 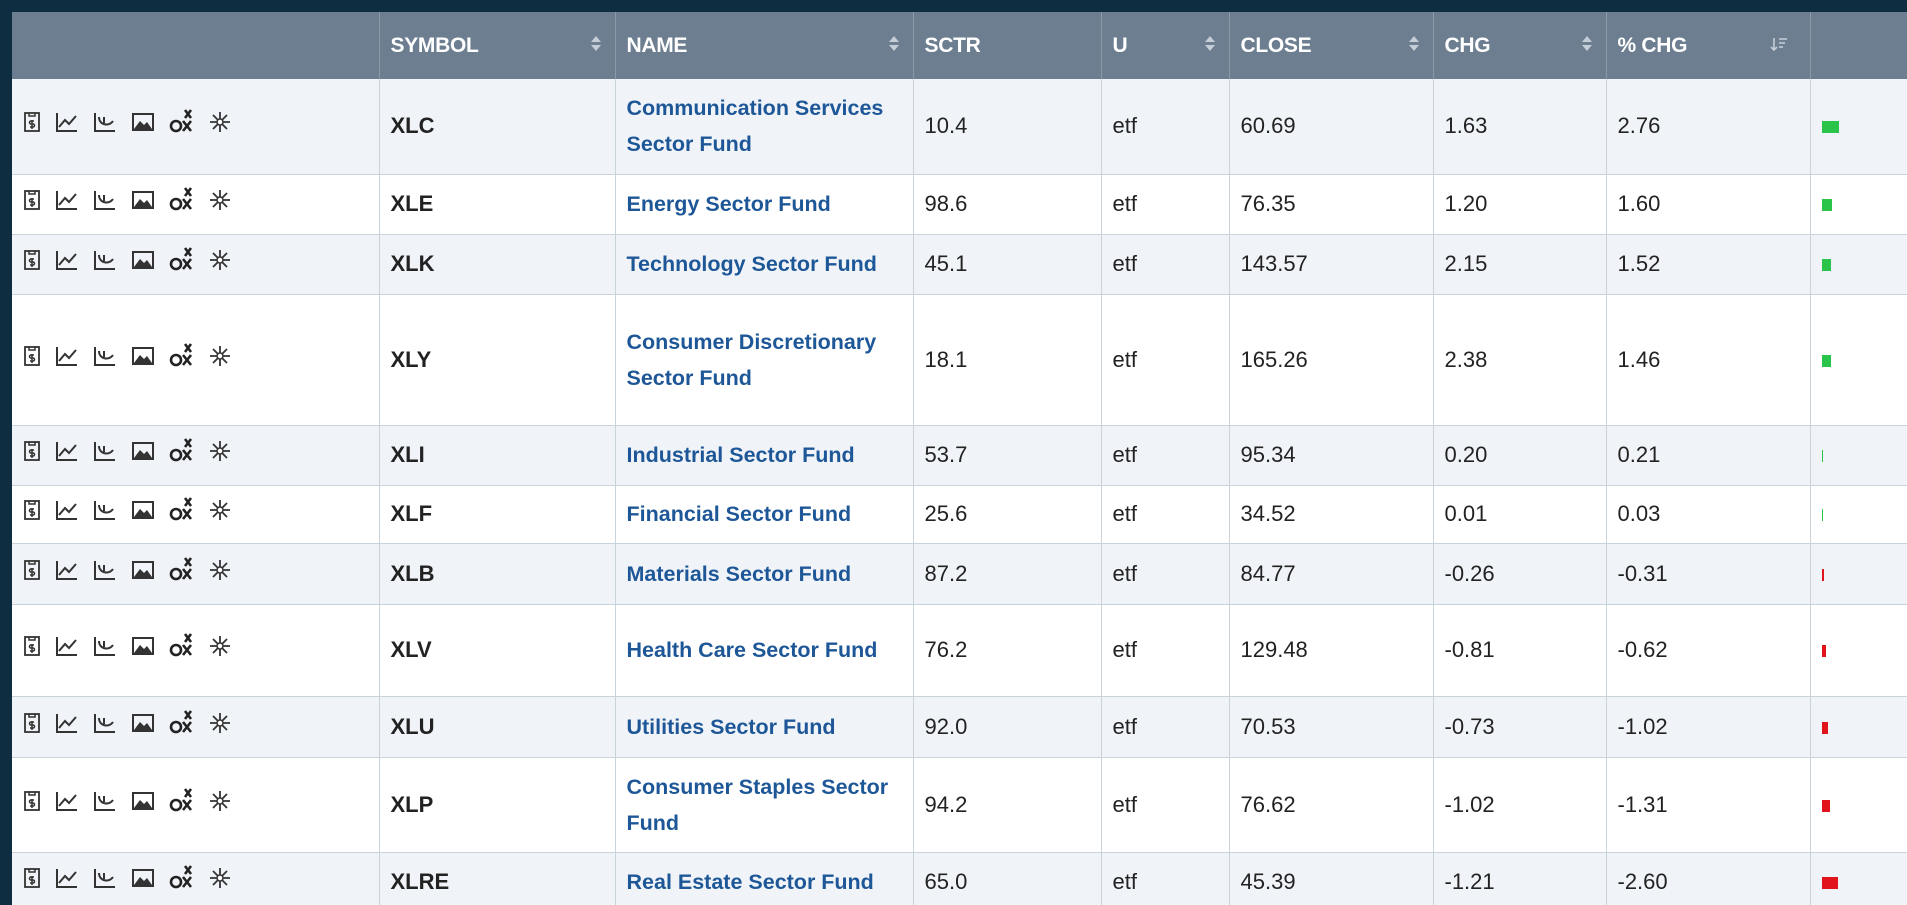 What do you see at coordinates (434, 45) in the screenshot?
I see `header-label: SYMBOL` at bounding box center [434, 45].